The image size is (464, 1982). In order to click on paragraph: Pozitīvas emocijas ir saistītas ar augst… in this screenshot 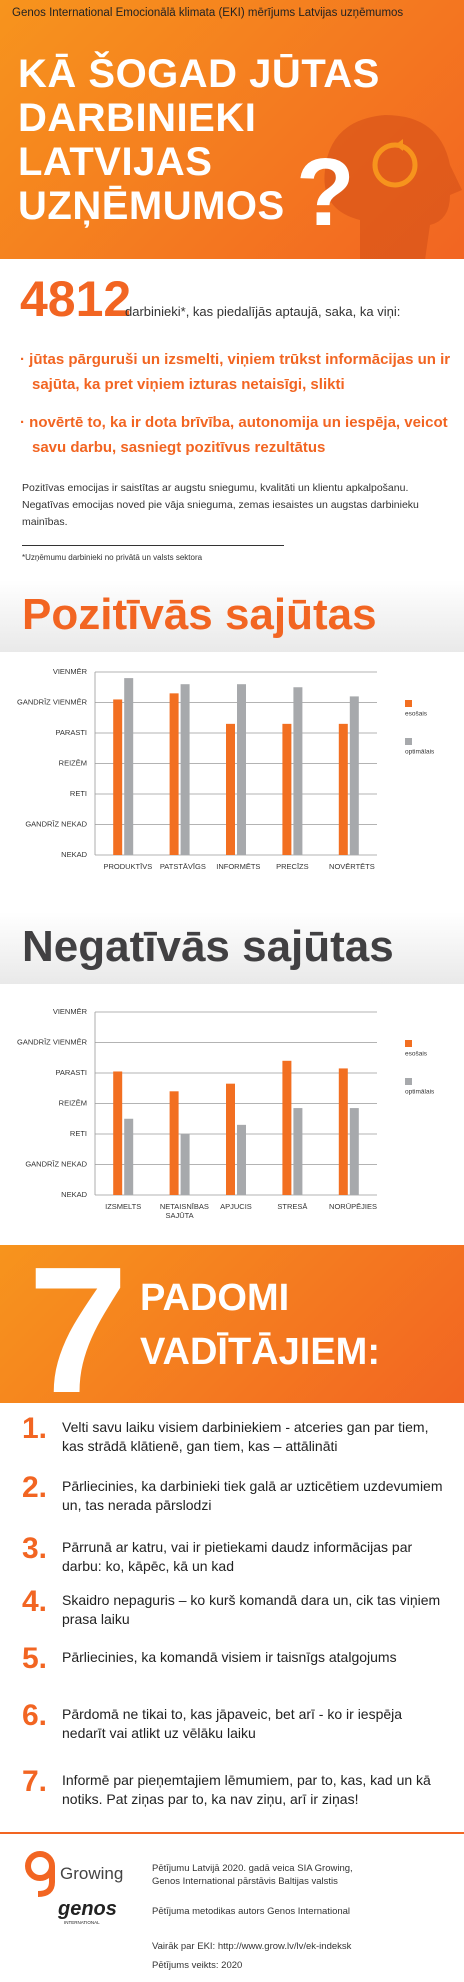, I will do `click(220, 505)`.